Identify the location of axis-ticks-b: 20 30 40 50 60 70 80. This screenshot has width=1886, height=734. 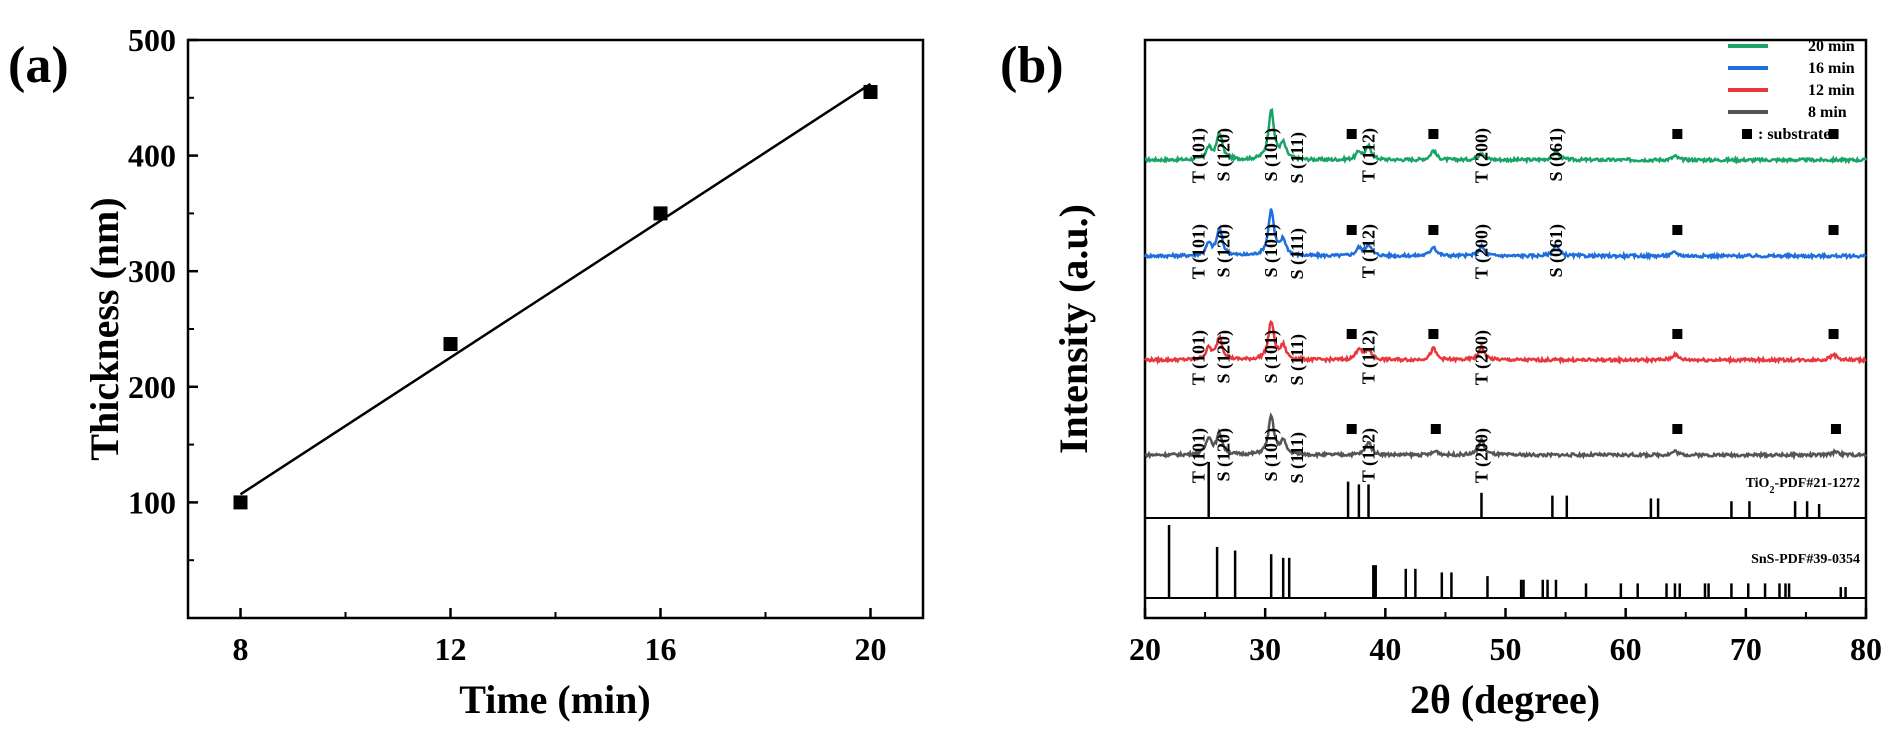
(1505, 637).